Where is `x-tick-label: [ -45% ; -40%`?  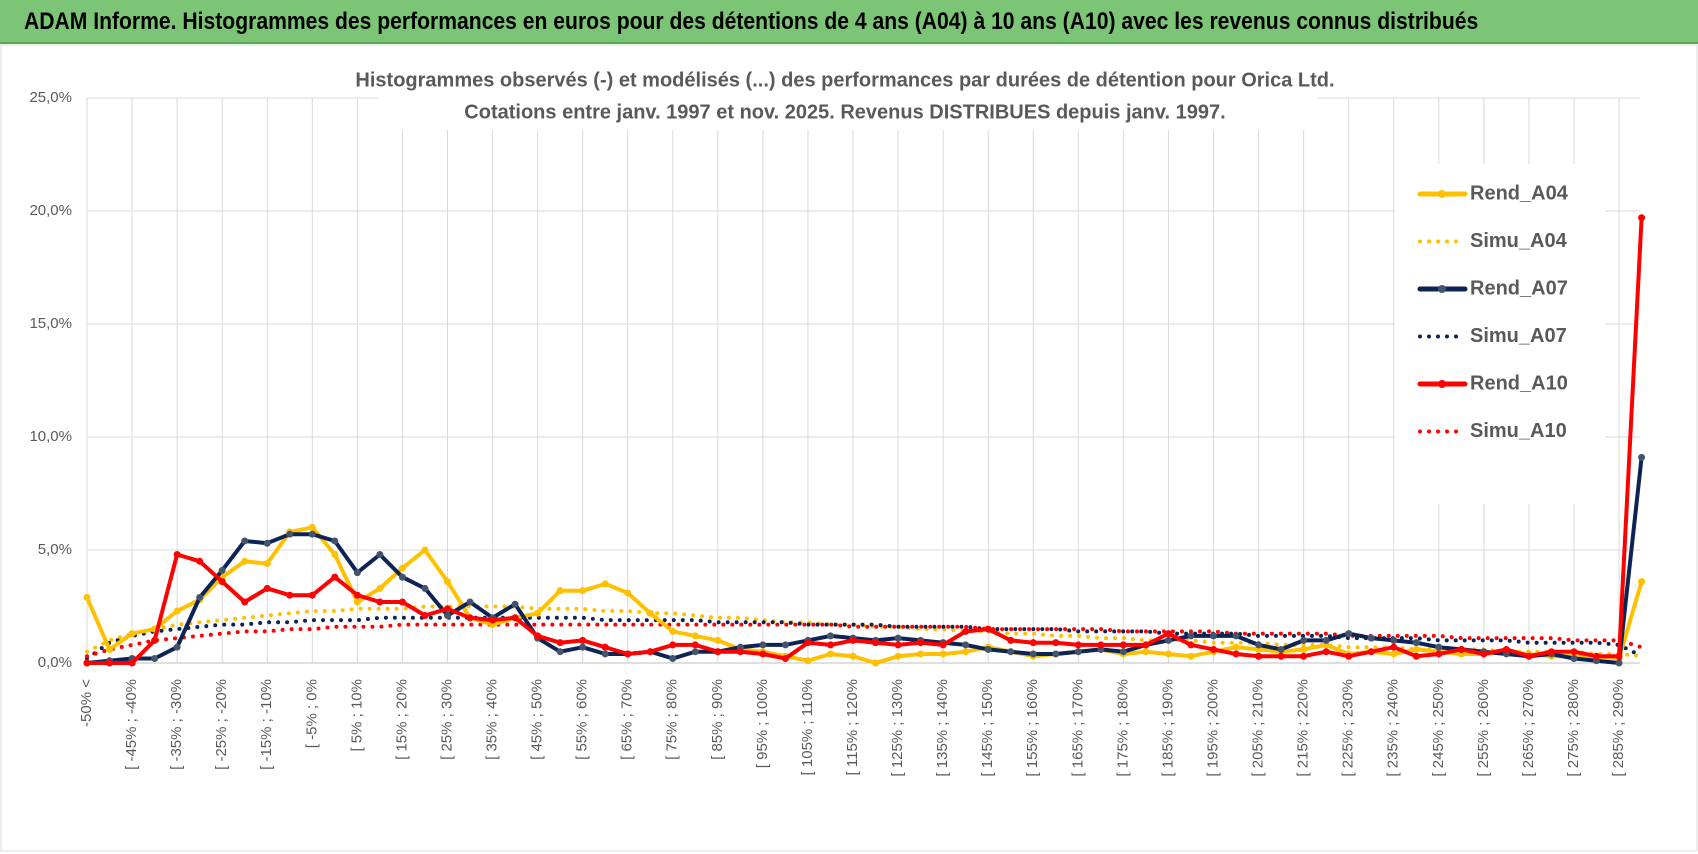 x-tick-label: [ -45% ; -40% is located at coordinates (131, 724).